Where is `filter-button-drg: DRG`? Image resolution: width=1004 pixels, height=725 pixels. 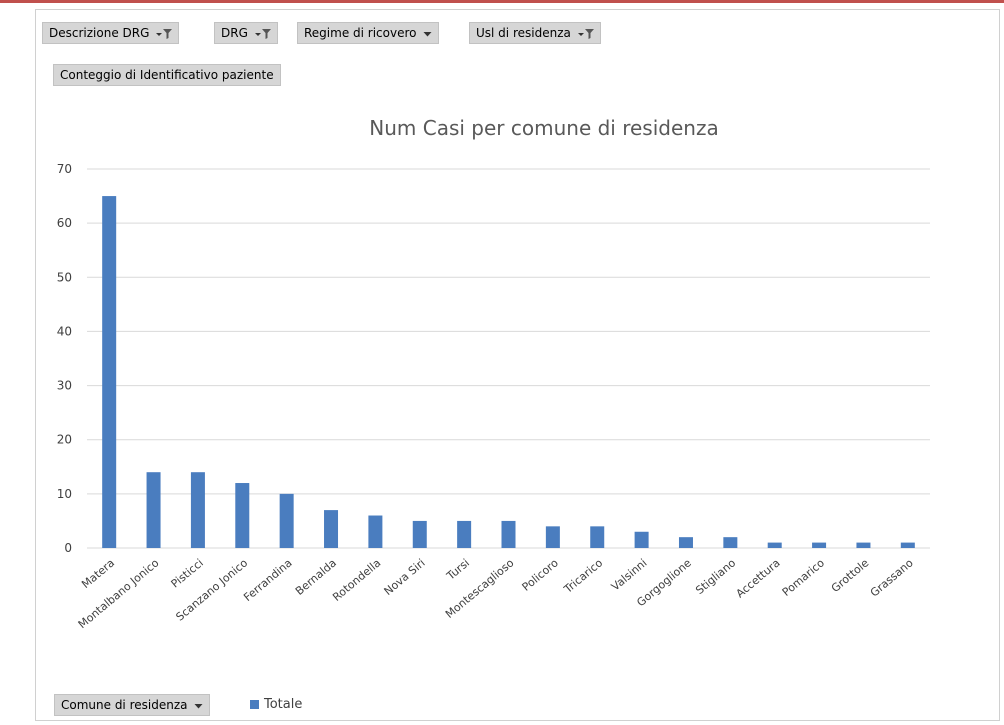
filter-button-drg: DRG is located at coordinates (246, 33).